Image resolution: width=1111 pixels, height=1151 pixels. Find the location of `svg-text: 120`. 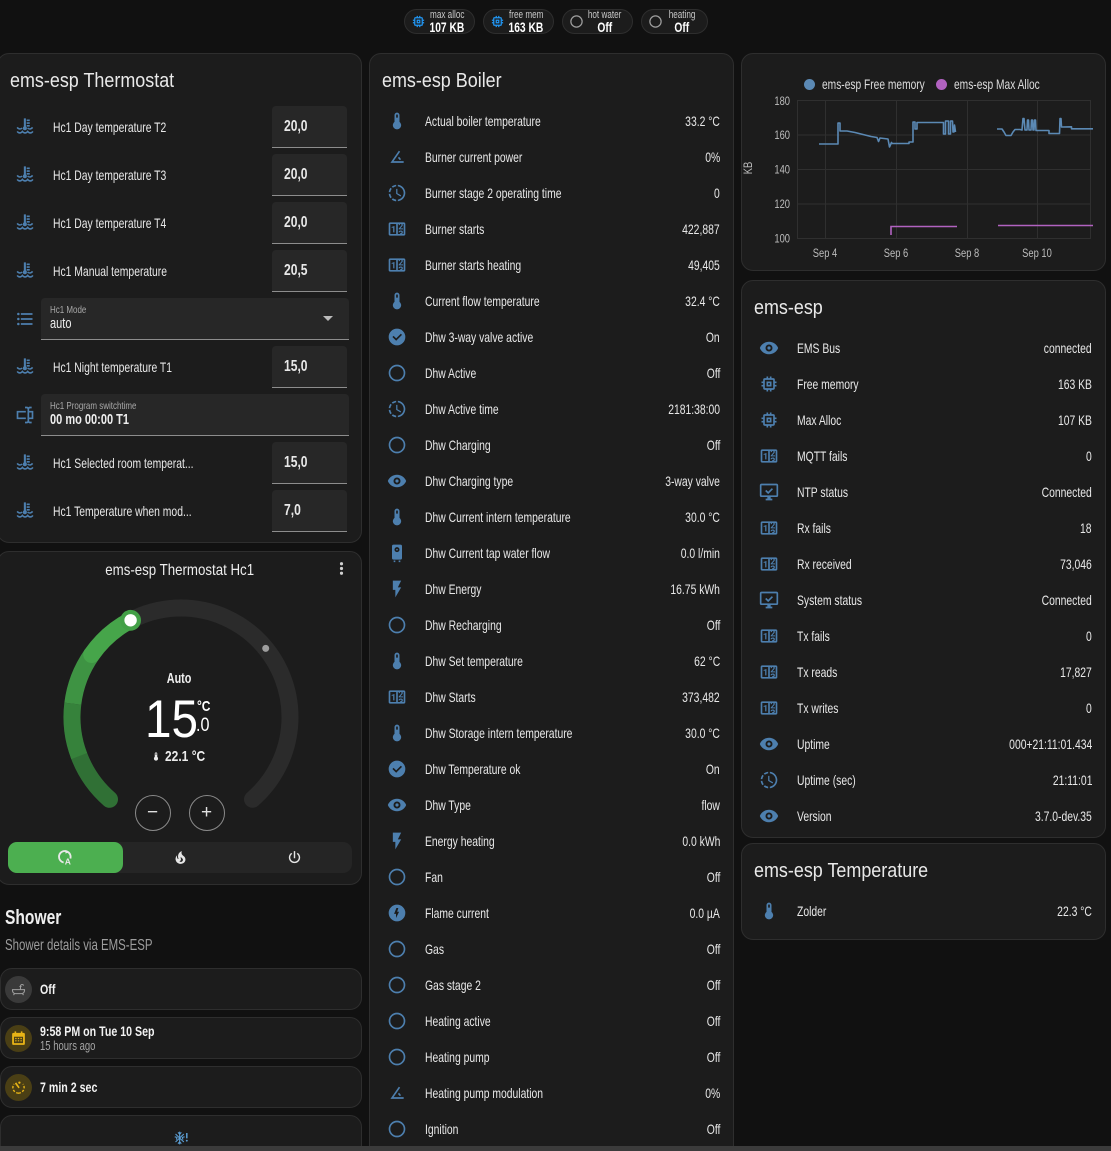

svg-text: 120 is located at coordinates (782, 204).